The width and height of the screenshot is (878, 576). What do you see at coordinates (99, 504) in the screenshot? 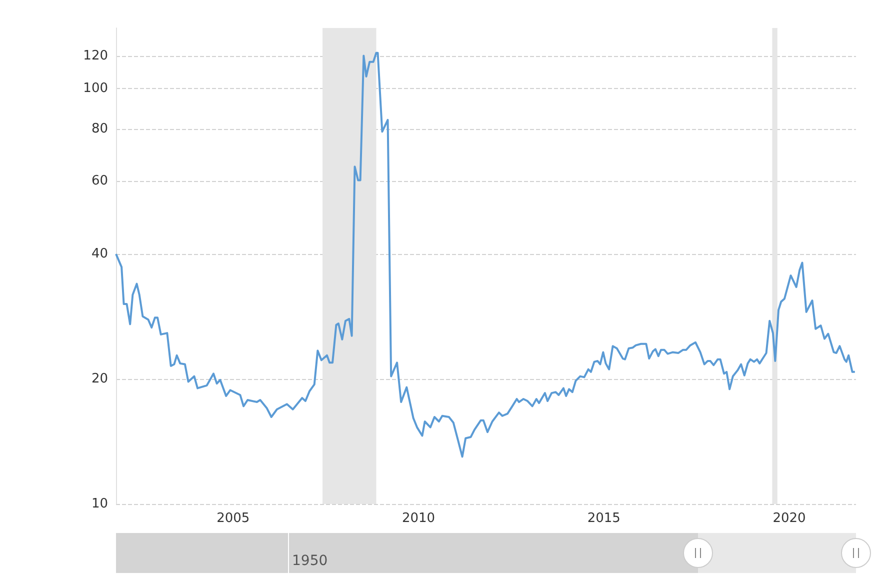
I see `y-tick-label: 10` at bounding box center [99, 504].